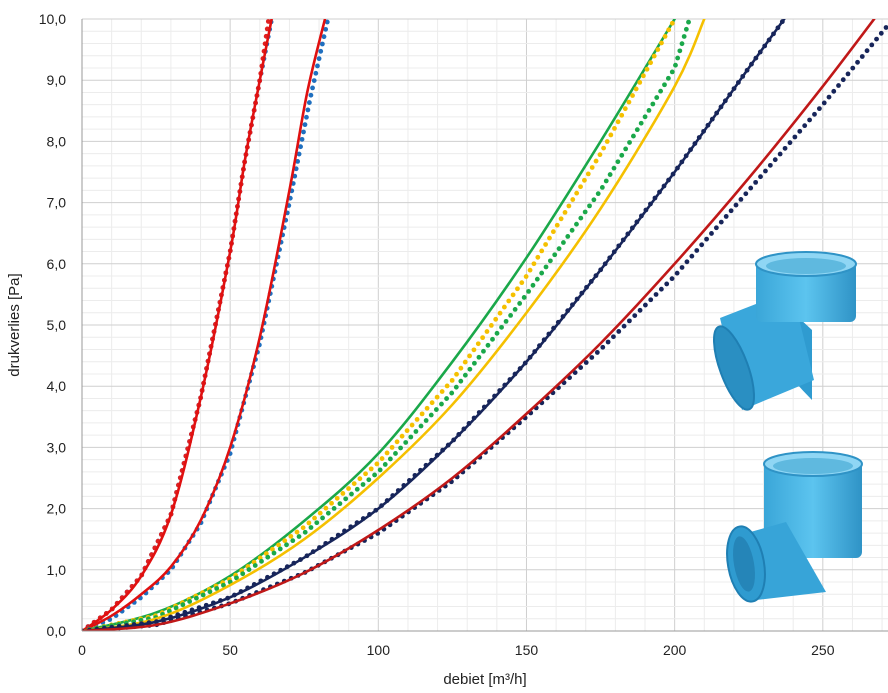  Describe the element at coordinates (57, 141) in the screenshot. I see `y-tick-label: 8,0` at that location.